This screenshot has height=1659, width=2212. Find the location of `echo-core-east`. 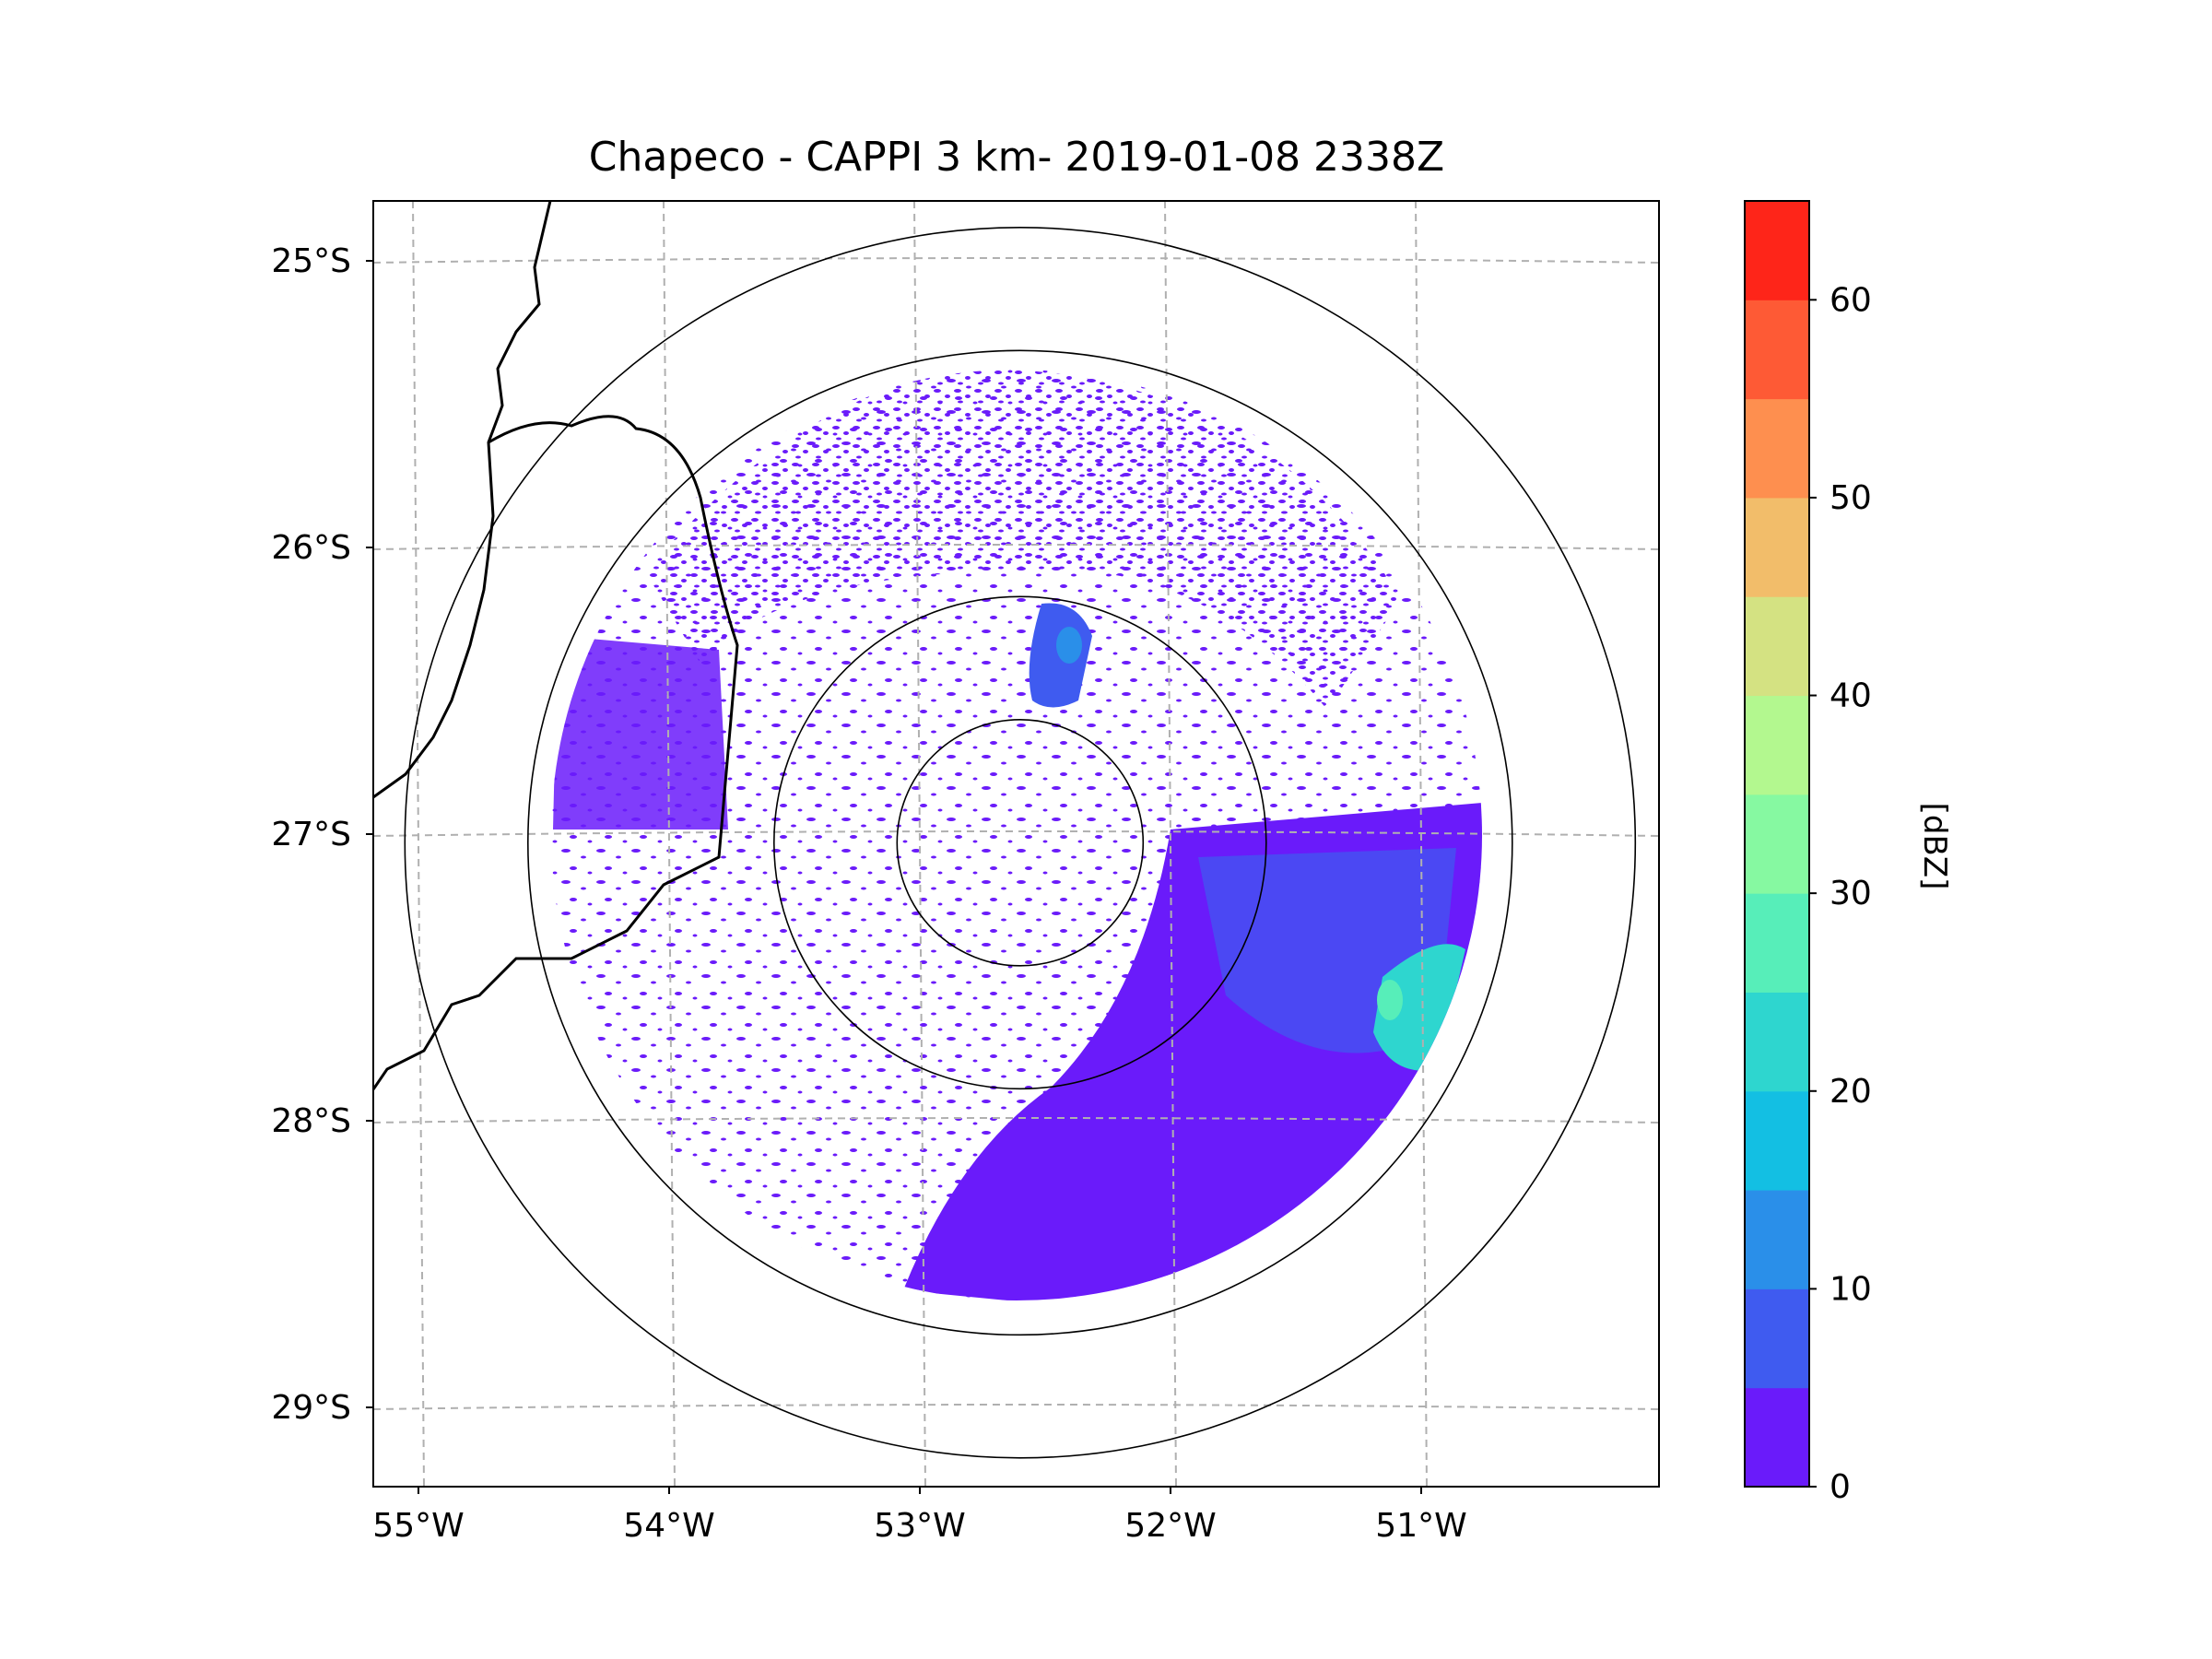

echo-core-east is located at coordinates (1390, 1000).